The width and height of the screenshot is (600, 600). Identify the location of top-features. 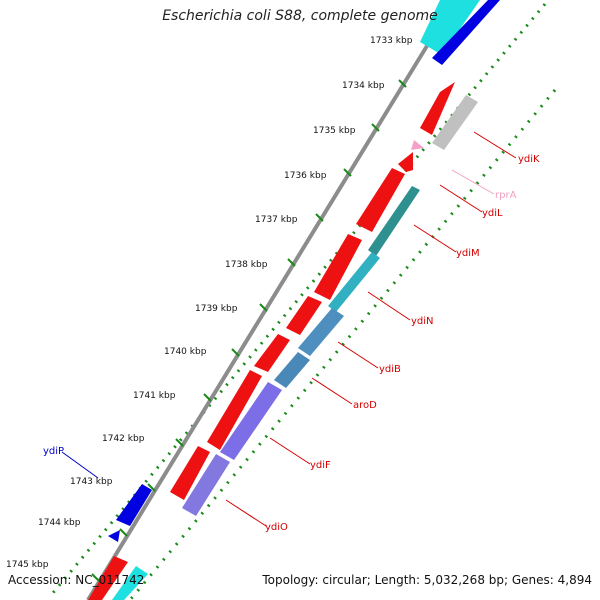
(460, 32).